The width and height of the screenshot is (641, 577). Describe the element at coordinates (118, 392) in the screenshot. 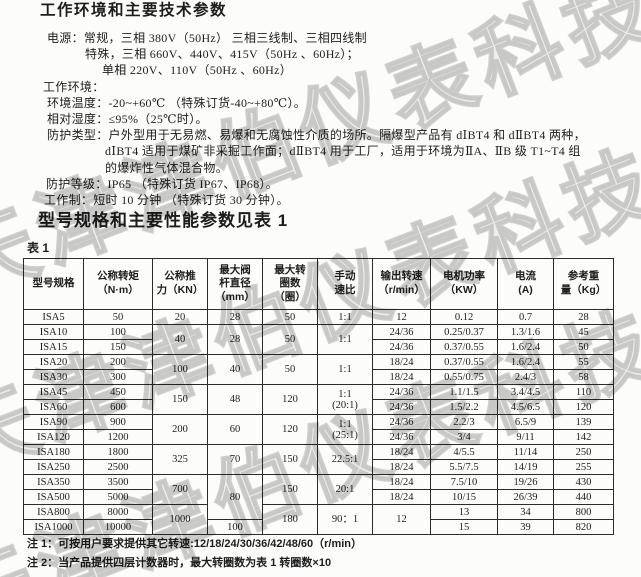

I see `value-cell: 450` at that location.